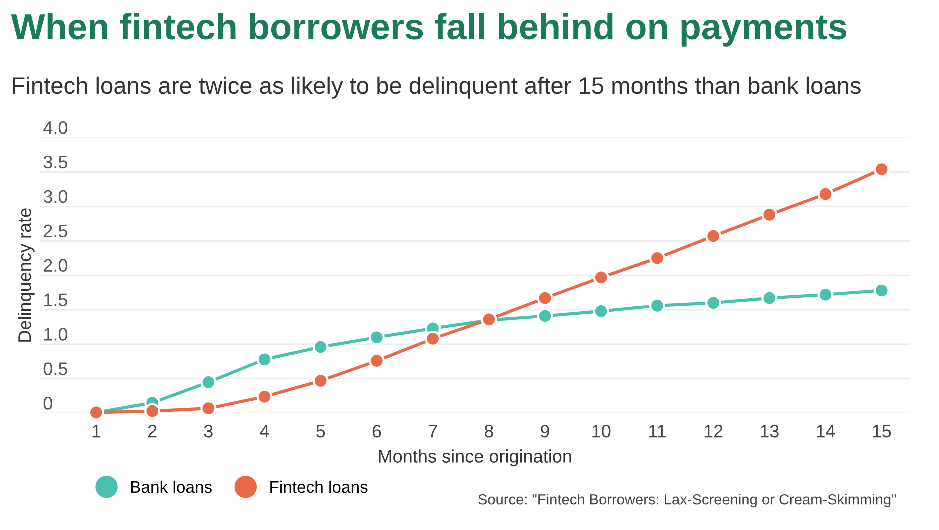 This screenshot has width=939, height=530. Describe the element at coordinates (171, 487) in the screenshot. I see `legend-label: Bank loans` at that location.